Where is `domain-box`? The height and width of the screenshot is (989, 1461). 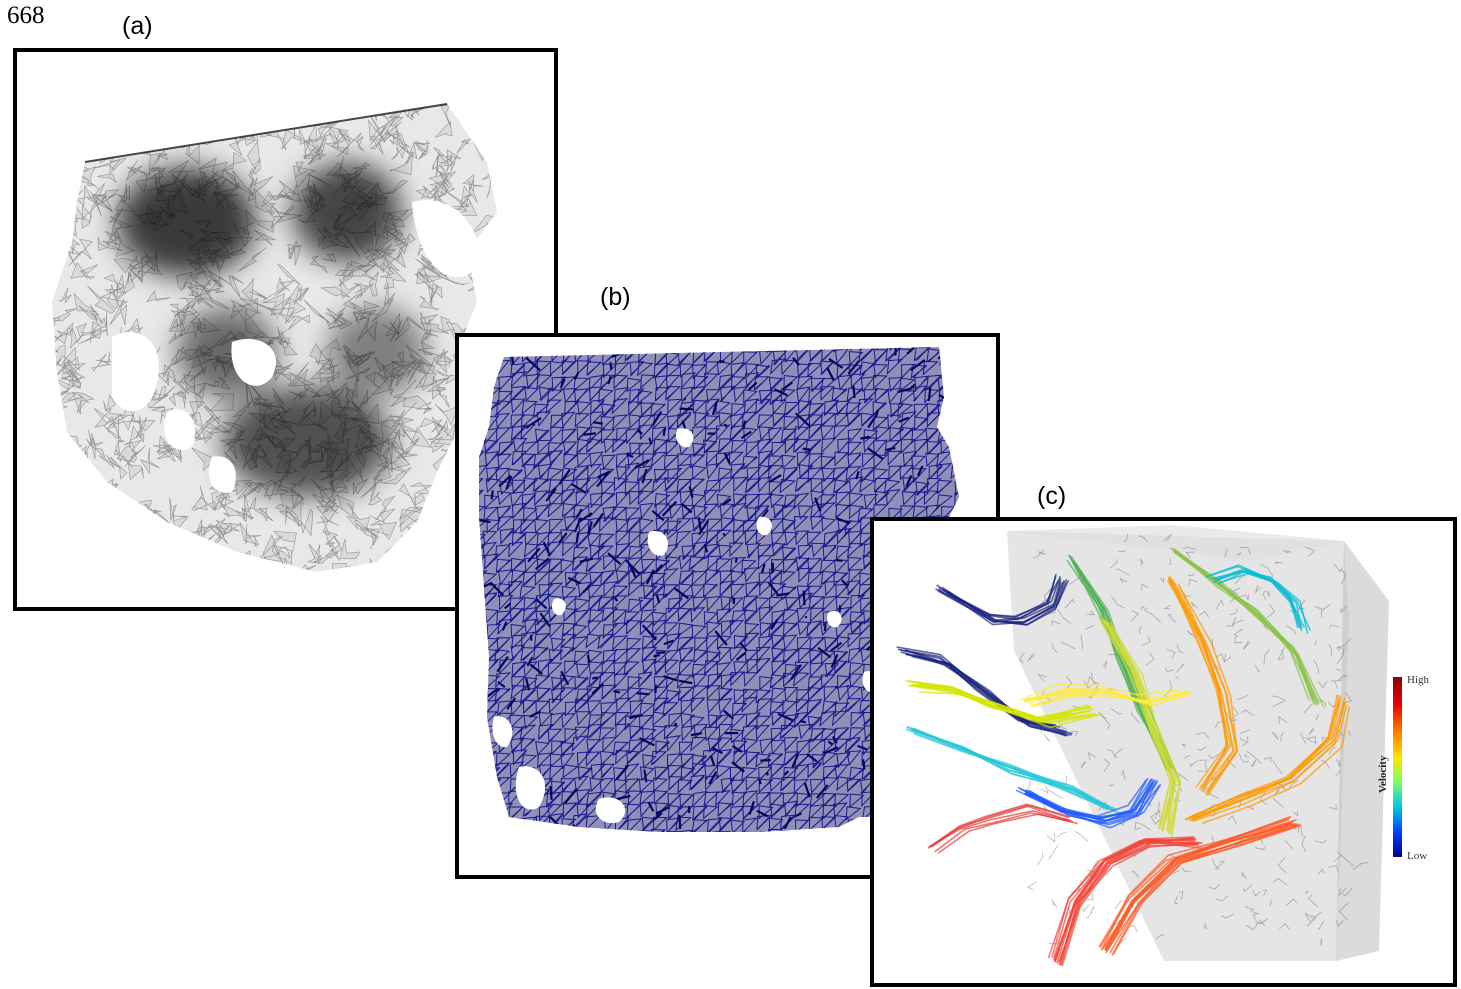
domain-box is located at coordinates (1198, 743).